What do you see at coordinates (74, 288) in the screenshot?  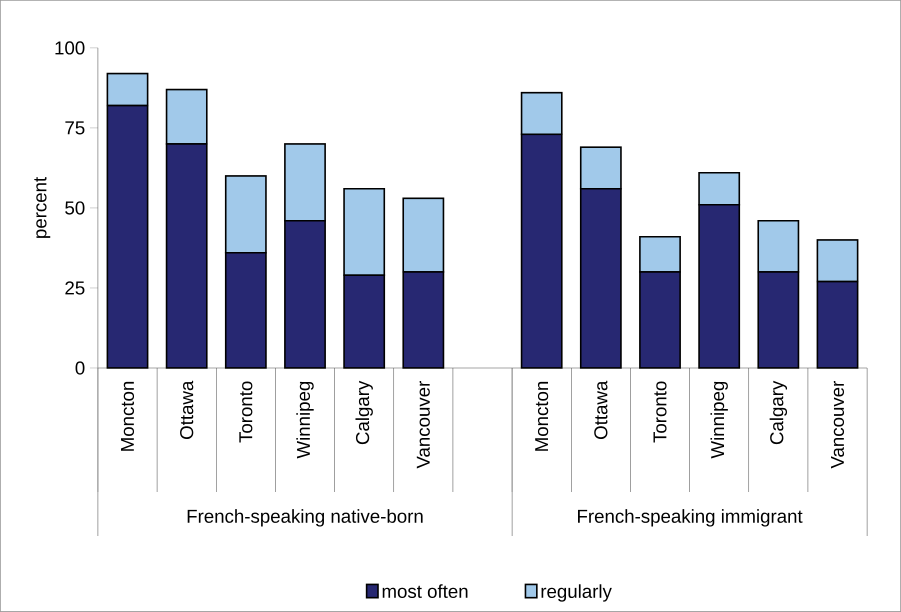 I see `y-tick-label: 25` at bounding box center [74, 288].